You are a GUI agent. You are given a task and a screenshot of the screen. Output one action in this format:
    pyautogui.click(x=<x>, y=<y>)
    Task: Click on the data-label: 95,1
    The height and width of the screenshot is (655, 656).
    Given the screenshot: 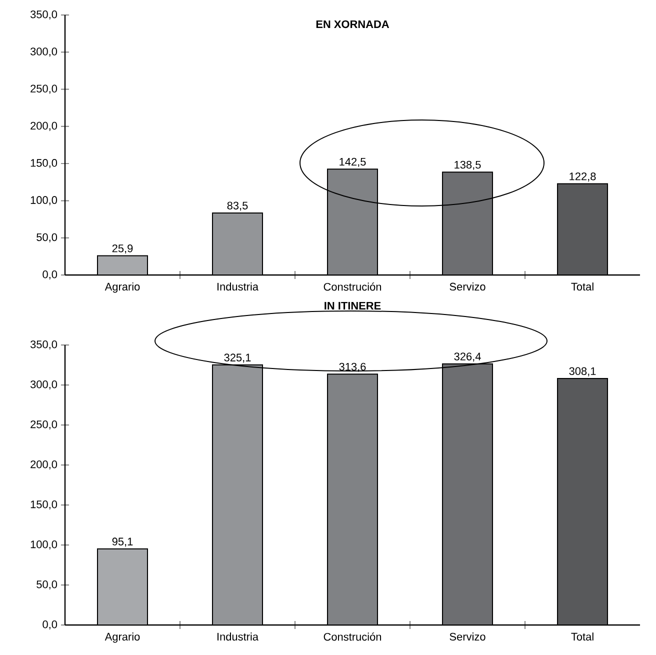 What is the action you would take?
    pyautogui.click(x=122, y=542)
    